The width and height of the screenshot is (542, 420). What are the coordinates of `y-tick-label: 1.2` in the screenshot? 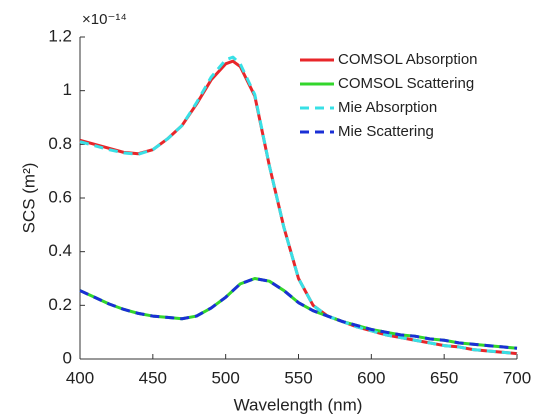 It's located at (60, 35).